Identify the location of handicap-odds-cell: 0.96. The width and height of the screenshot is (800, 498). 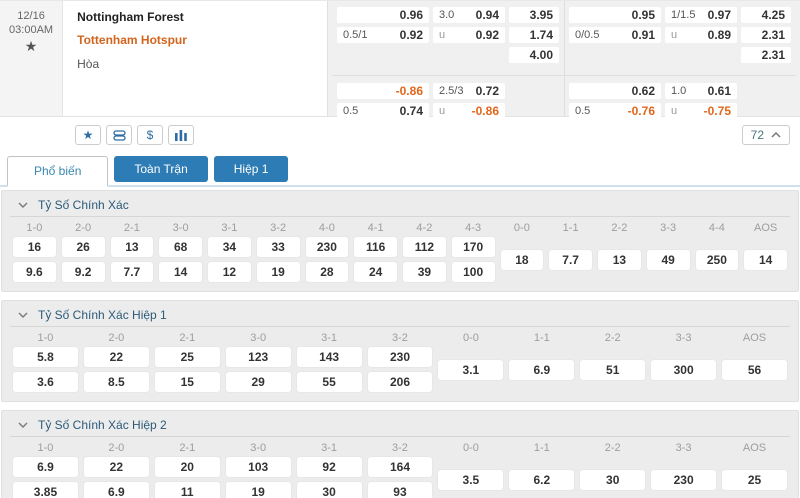
(383, 15).